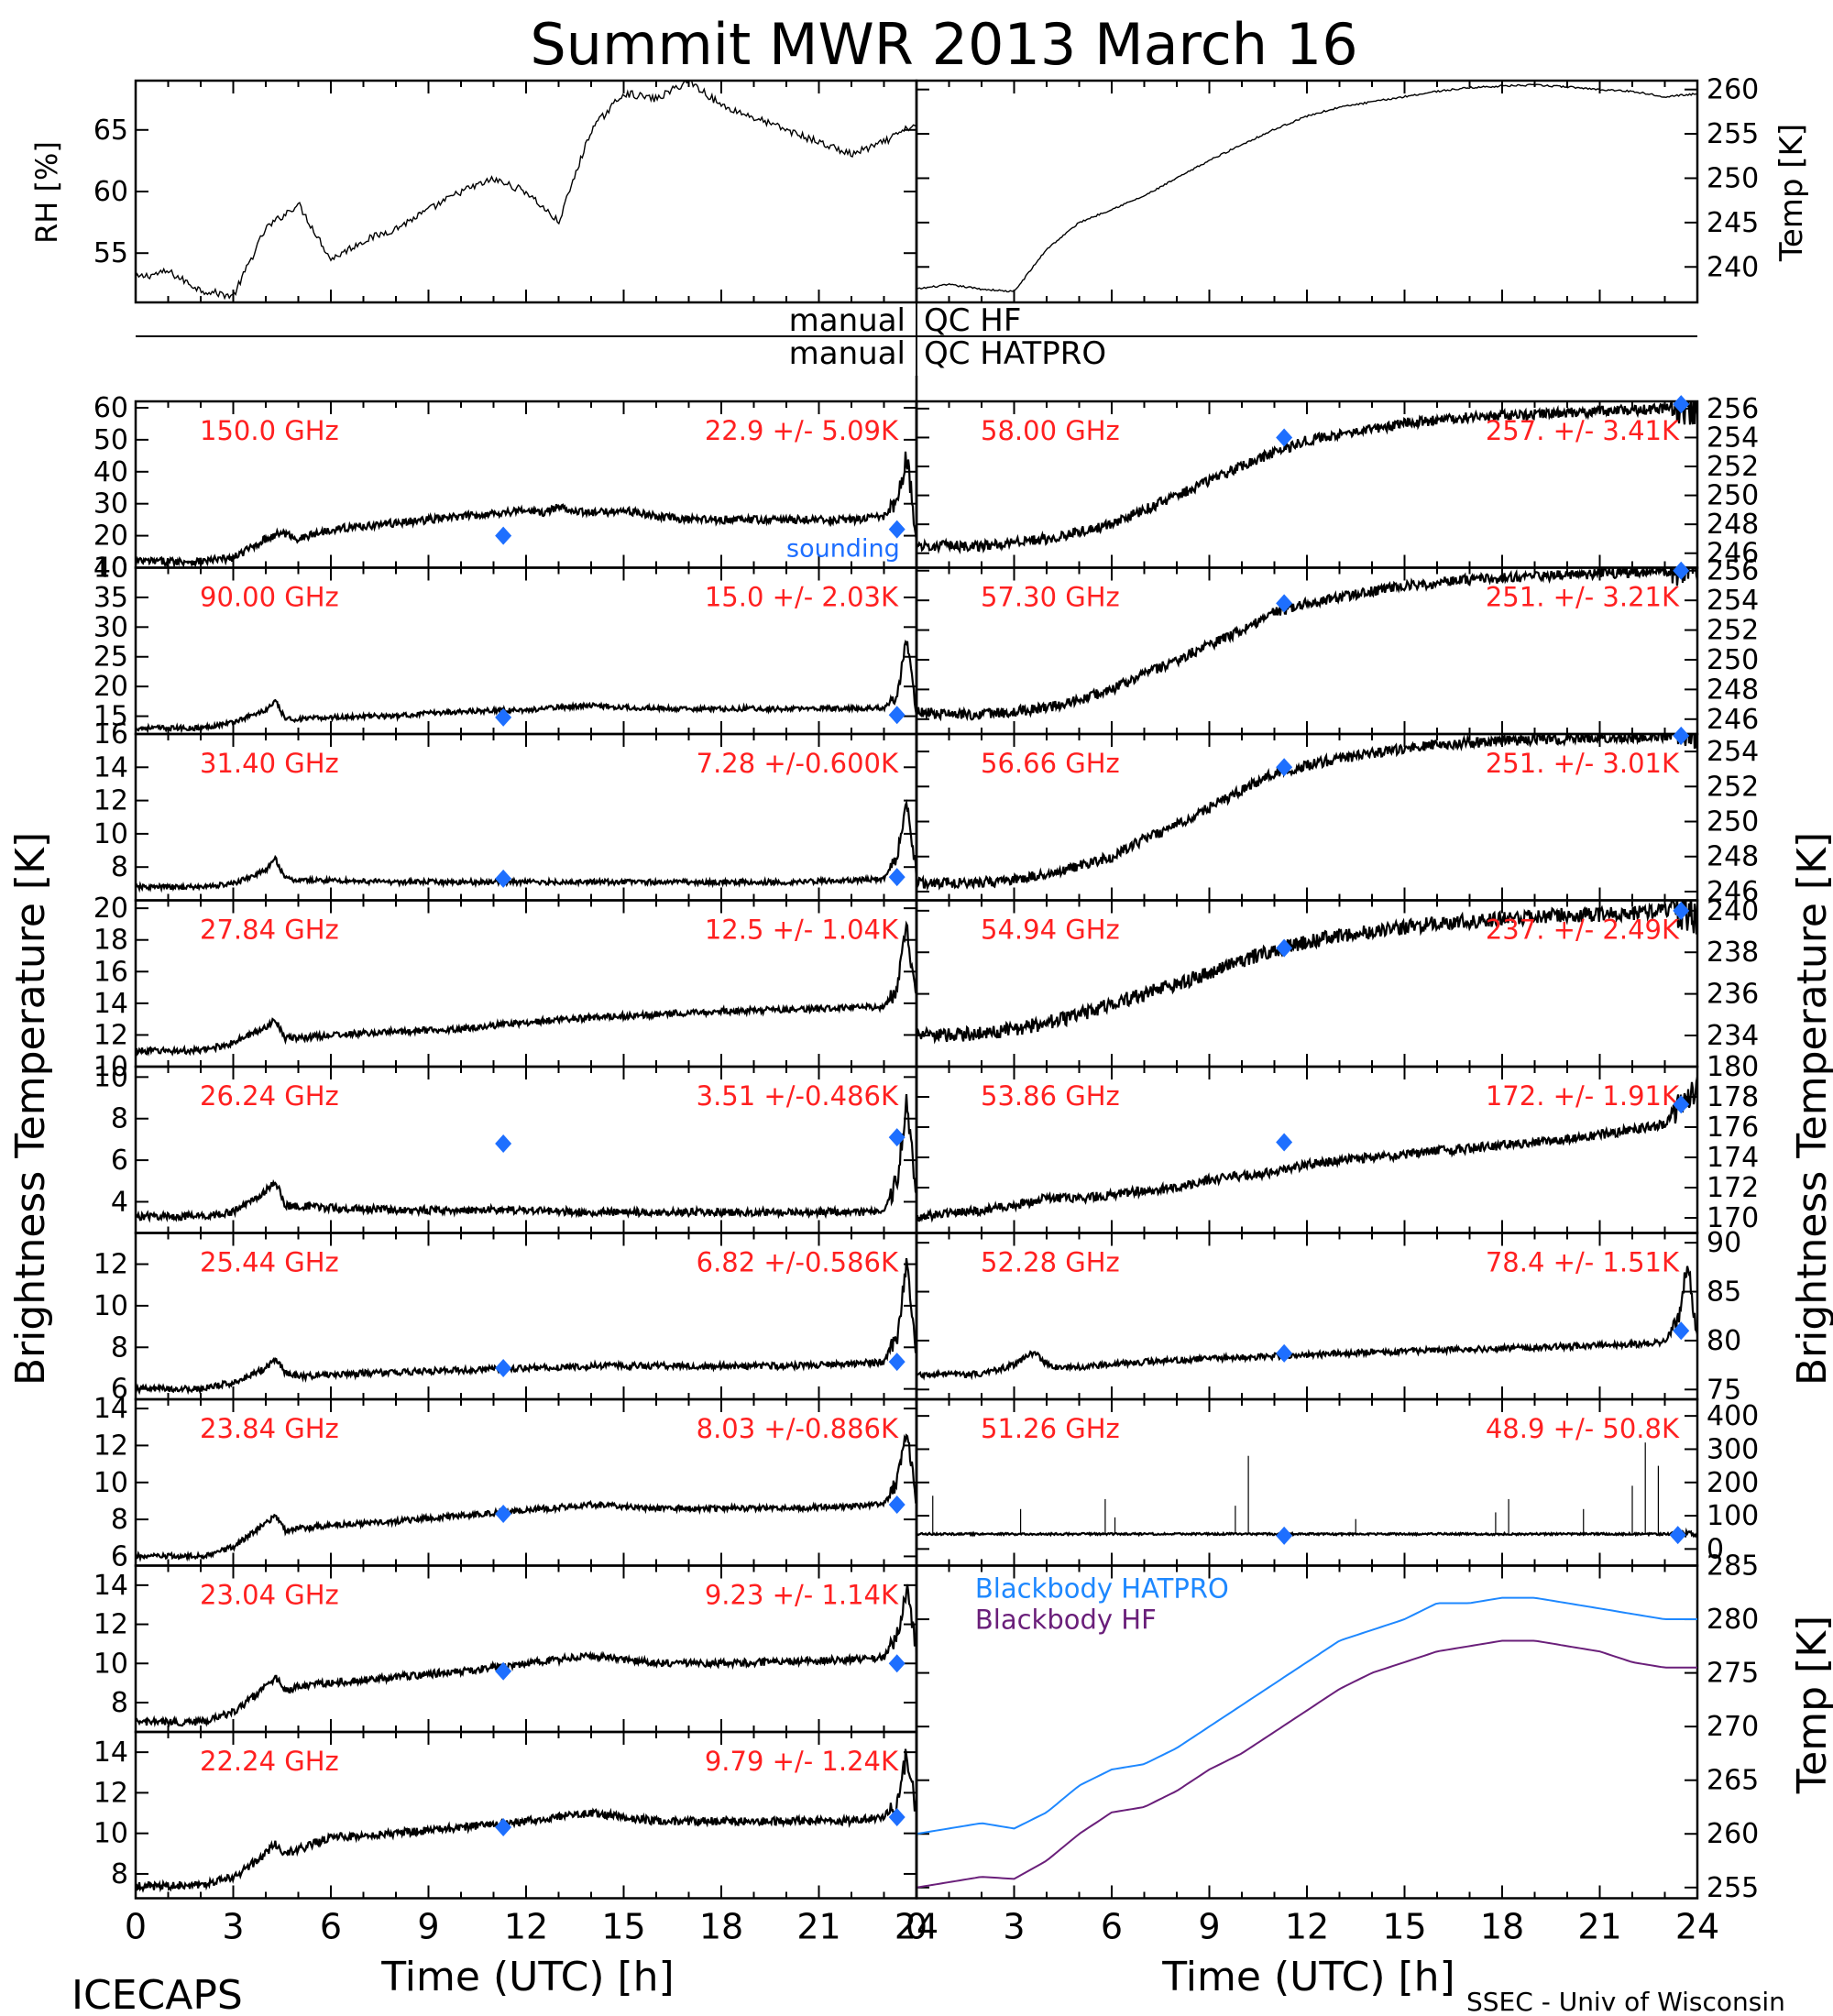 The height and width of the screenshot is (2016, 1833). Describe the element at coordinates (798, 1096) in the screenshot. I see `stats-label: 3.51 +/-0.486K` at that location.